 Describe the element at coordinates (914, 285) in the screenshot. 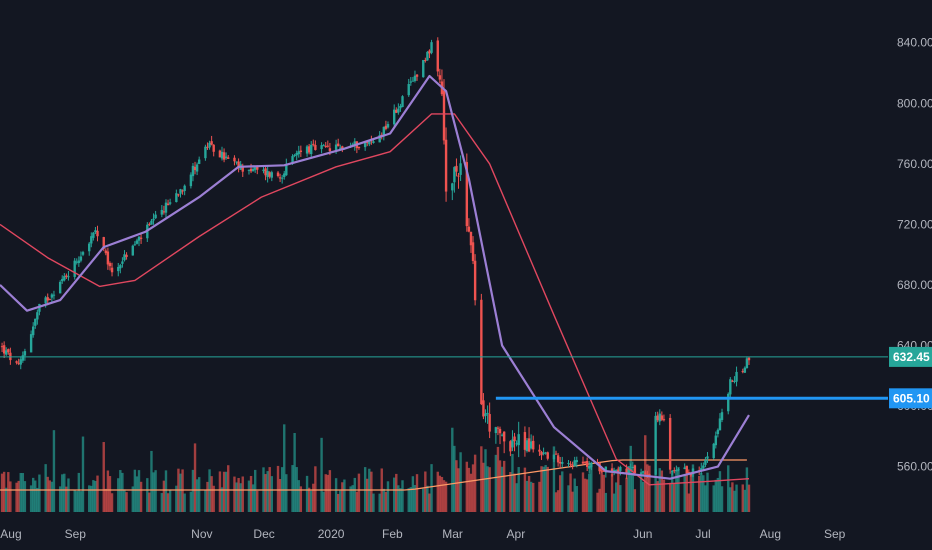

I see `y-tick-label: 680.00` at that location.